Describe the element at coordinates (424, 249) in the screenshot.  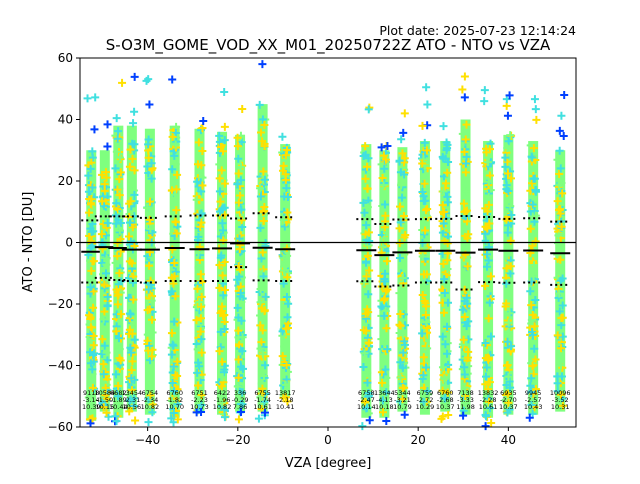
I see `data-column` at that location.